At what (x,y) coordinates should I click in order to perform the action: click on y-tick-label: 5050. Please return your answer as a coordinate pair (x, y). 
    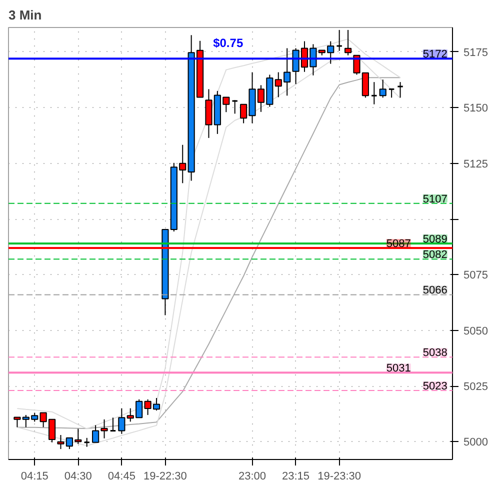
    Looking at the image, I should click on (476, 331).